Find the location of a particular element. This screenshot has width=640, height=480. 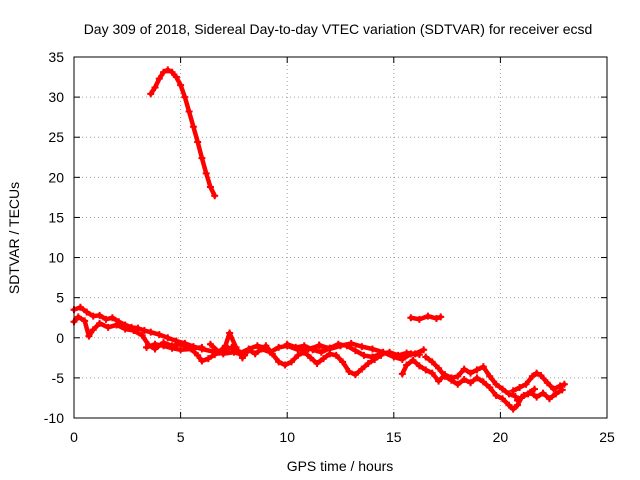

y-tick-label: 30 is located at coordinates (56, 97).